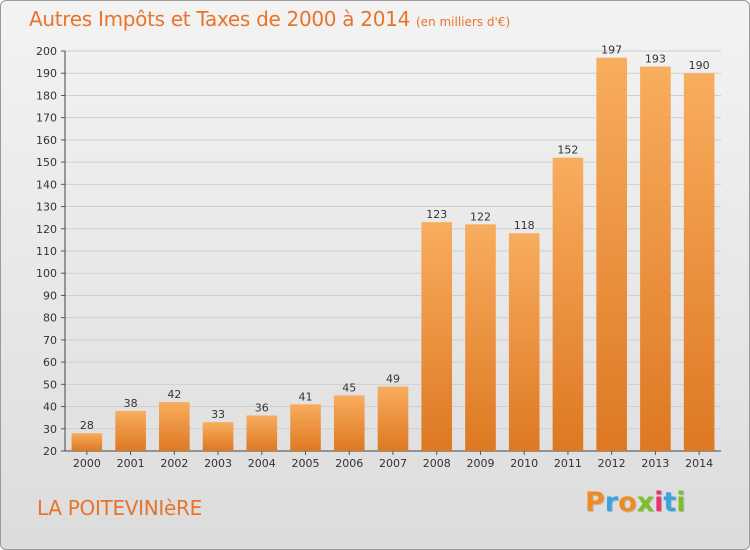 This screenshot has height=550, width=750. Describe the element at coordinates (46, 207) in the screenshot. I see `y-tick-label: 130` at that location.